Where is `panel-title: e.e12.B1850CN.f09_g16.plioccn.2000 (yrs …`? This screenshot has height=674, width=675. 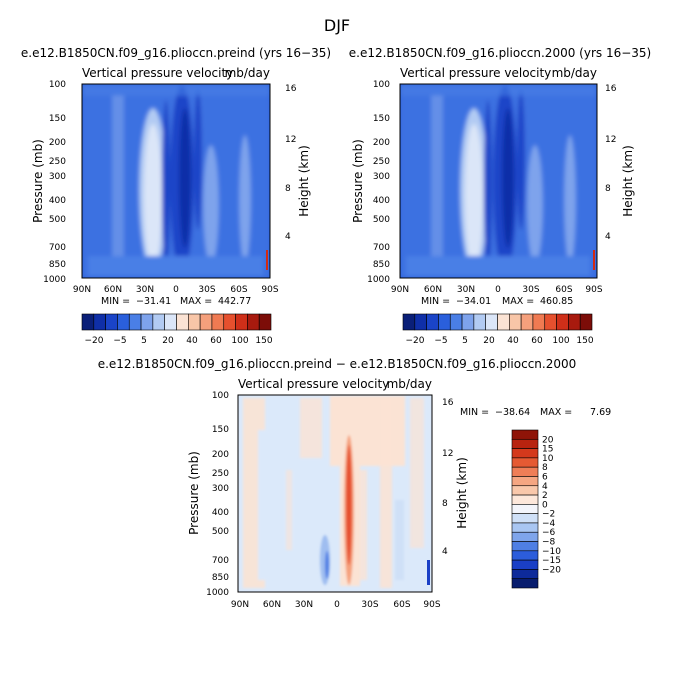
panel-title: e.e12.B1850CN.f09_g16.plioccn.2000 (yrs … is located at coordinates (500, 53).